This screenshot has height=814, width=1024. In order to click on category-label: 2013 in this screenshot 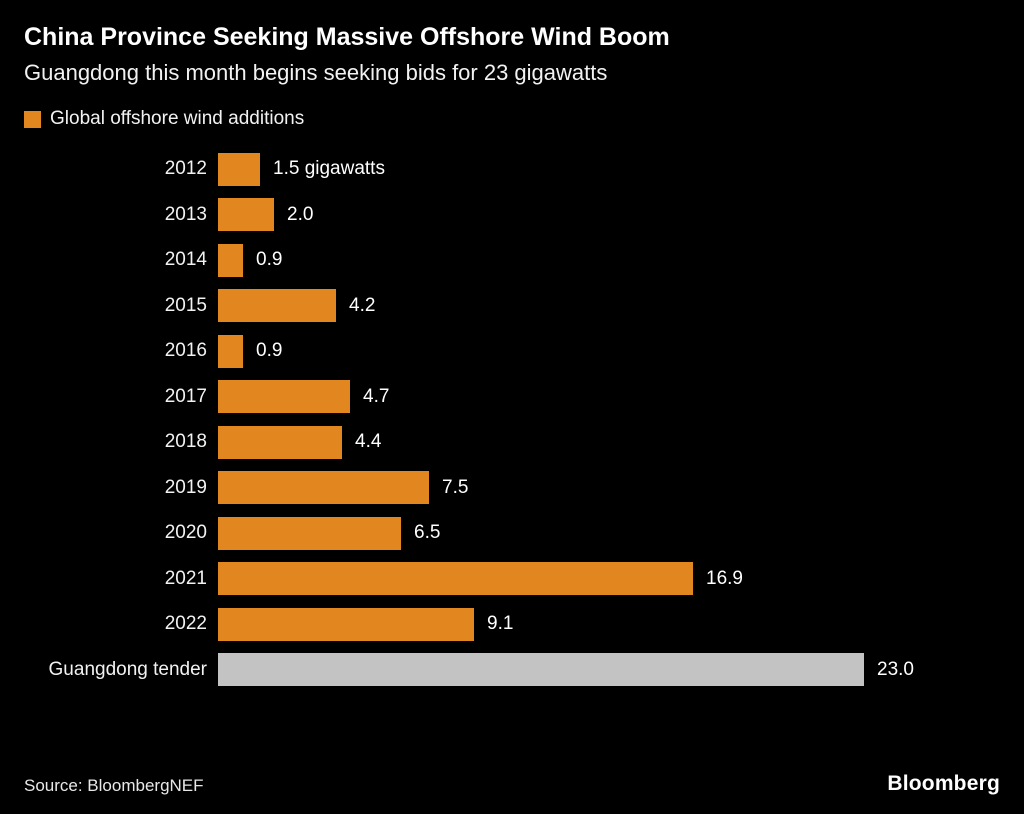, I will do `click(185, 214)`.